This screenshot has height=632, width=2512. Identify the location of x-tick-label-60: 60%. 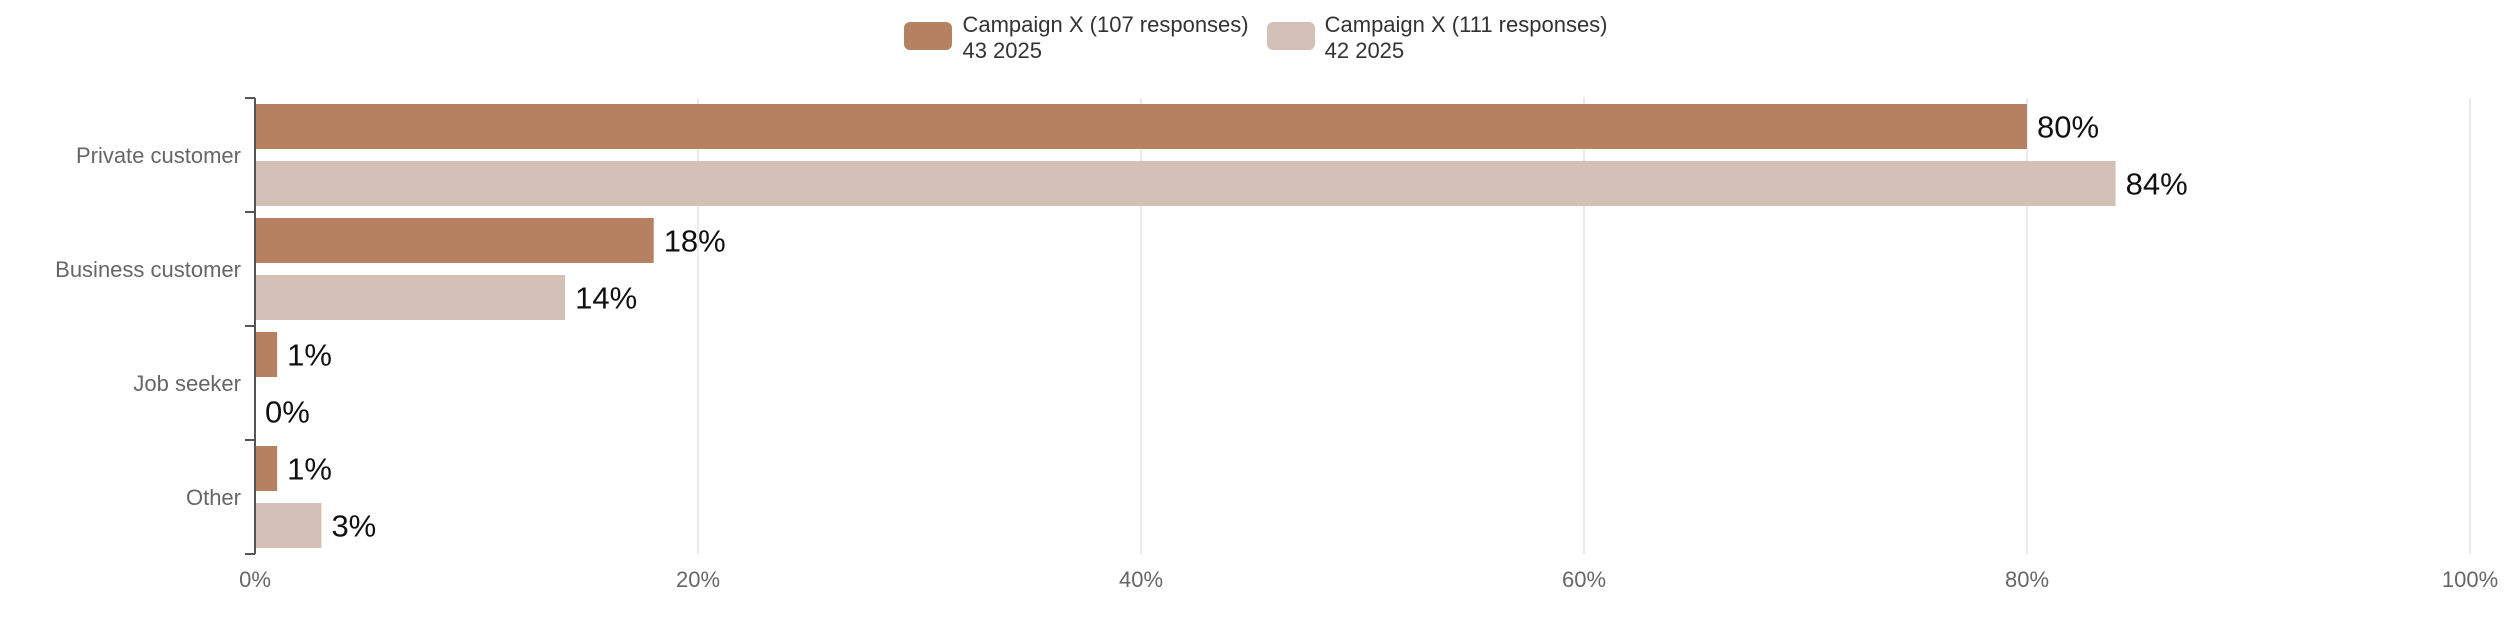
(1584, 579).